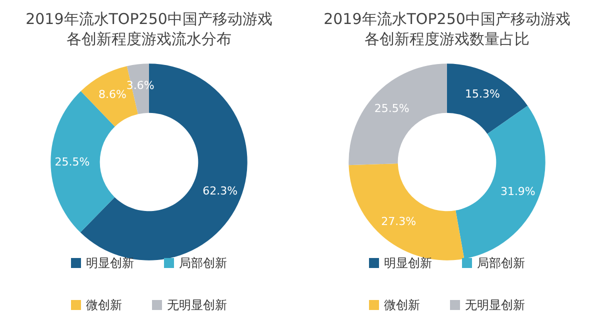 Image resolution: width=596 pixels, height=324 pixels. I want to click on data-label: 62.3%, so click(220, 191).